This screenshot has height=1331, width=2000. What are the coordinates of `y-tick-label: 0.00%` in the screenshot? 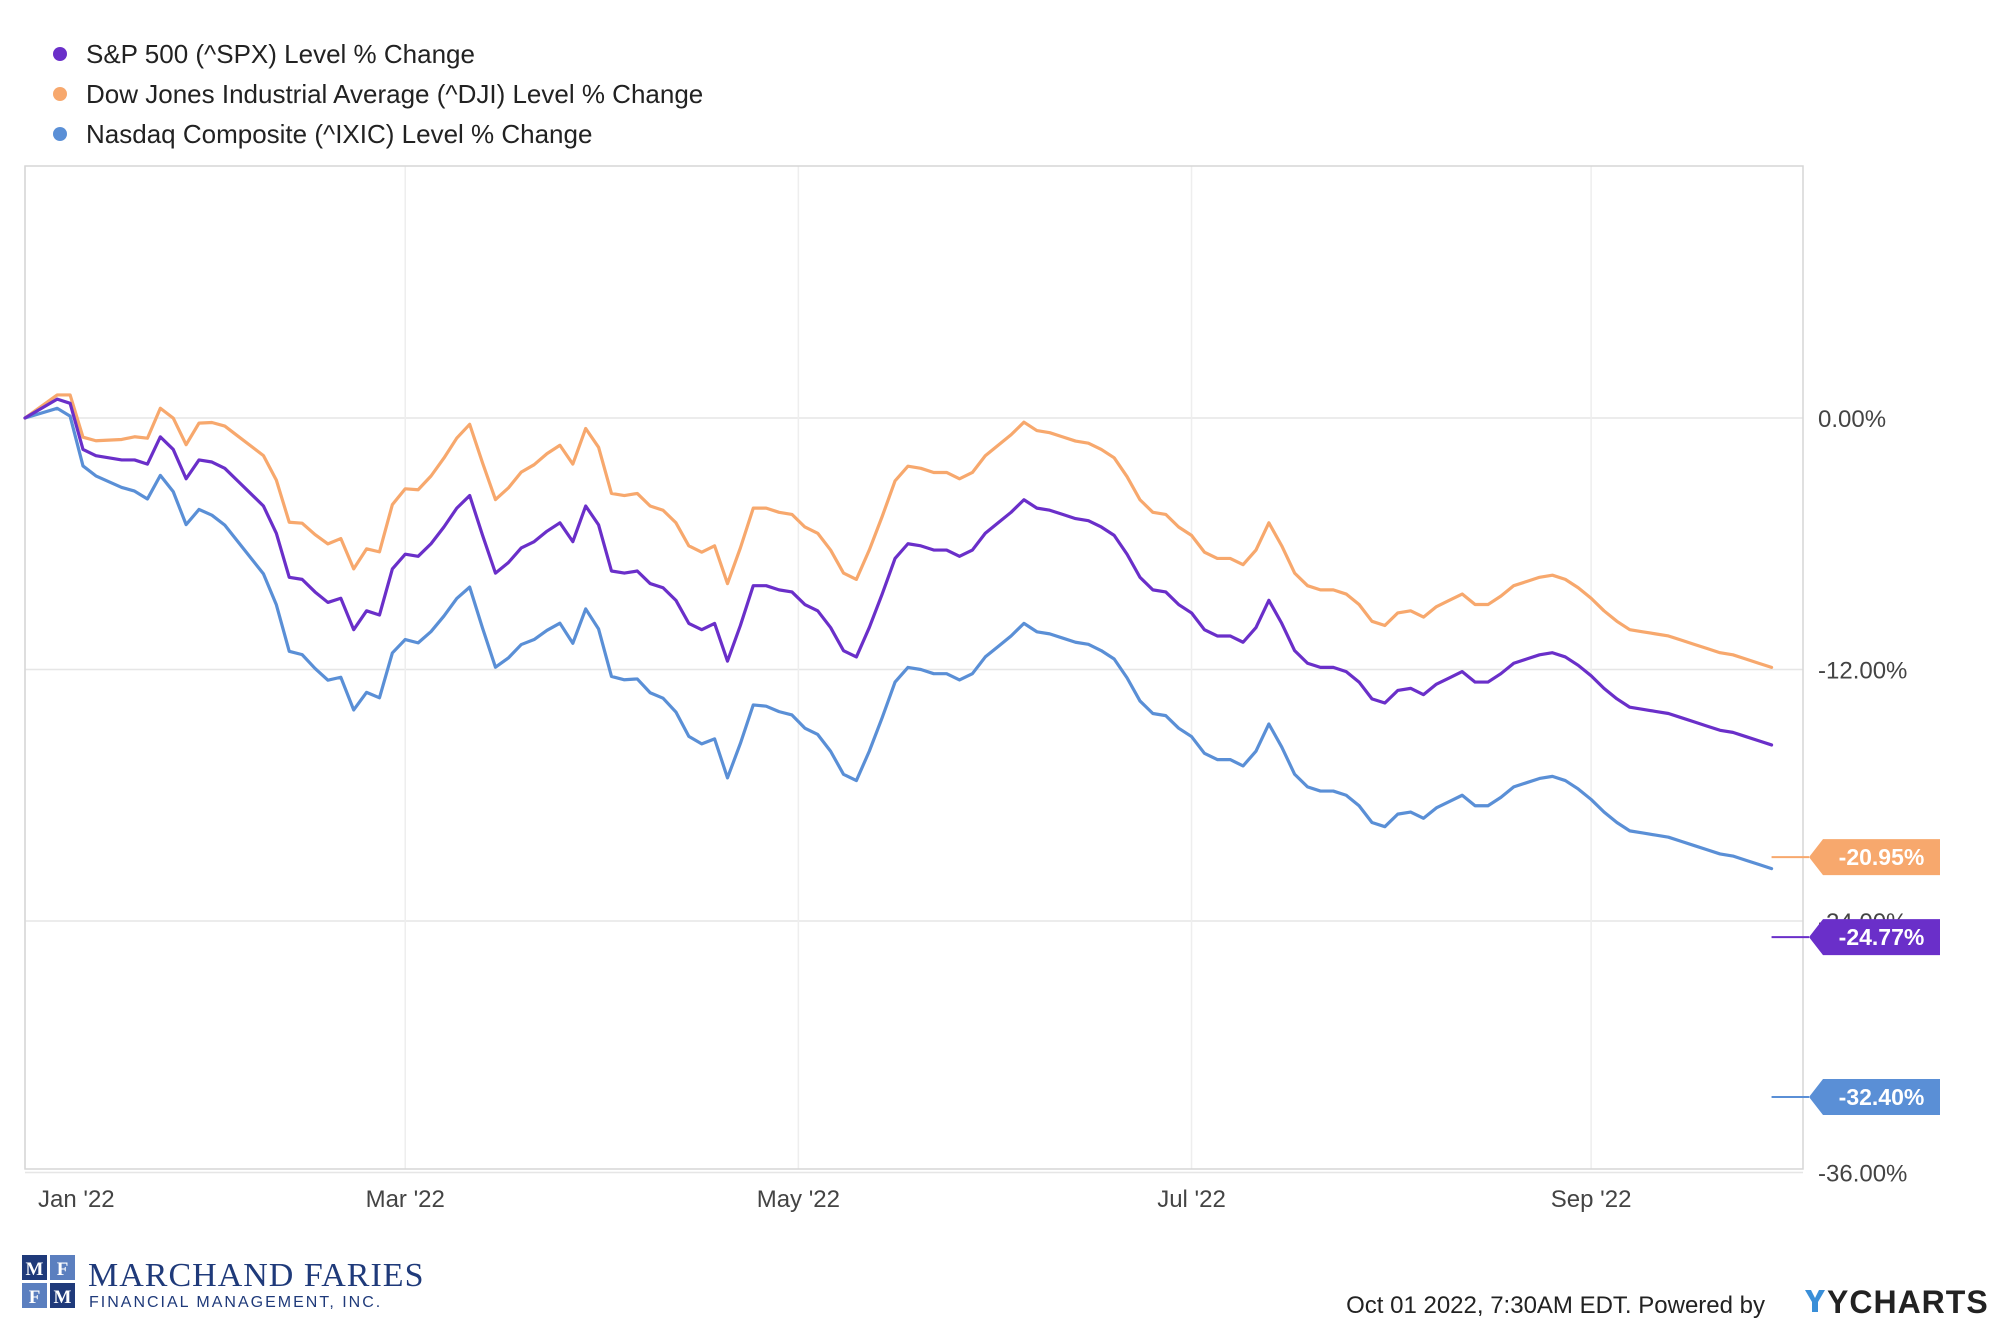 It's located at (1852, 419).